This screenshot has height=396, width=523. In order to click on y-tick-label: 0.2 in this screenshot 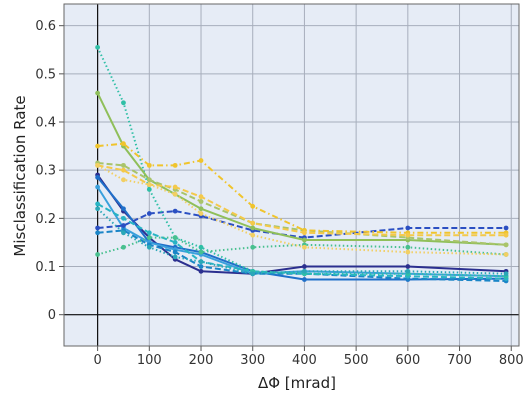, I will do `click(45, 219)`.